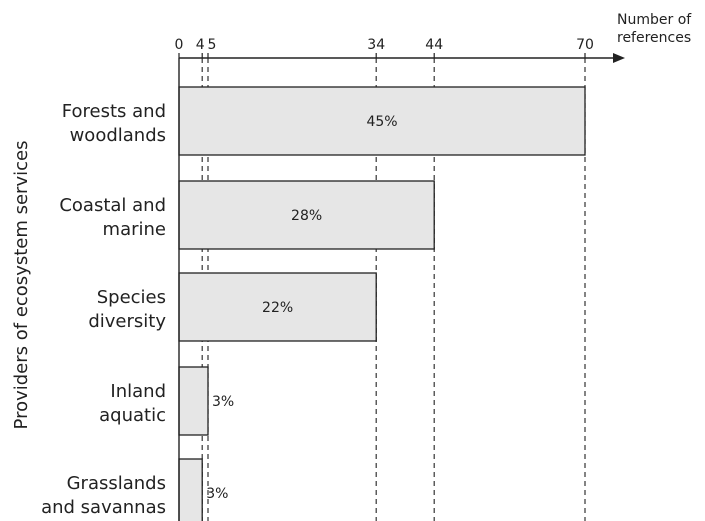  Describe the element at coordinates (103, 495) in the screenshot. I see `category-label-4: Grasslands and savannas` at that location.